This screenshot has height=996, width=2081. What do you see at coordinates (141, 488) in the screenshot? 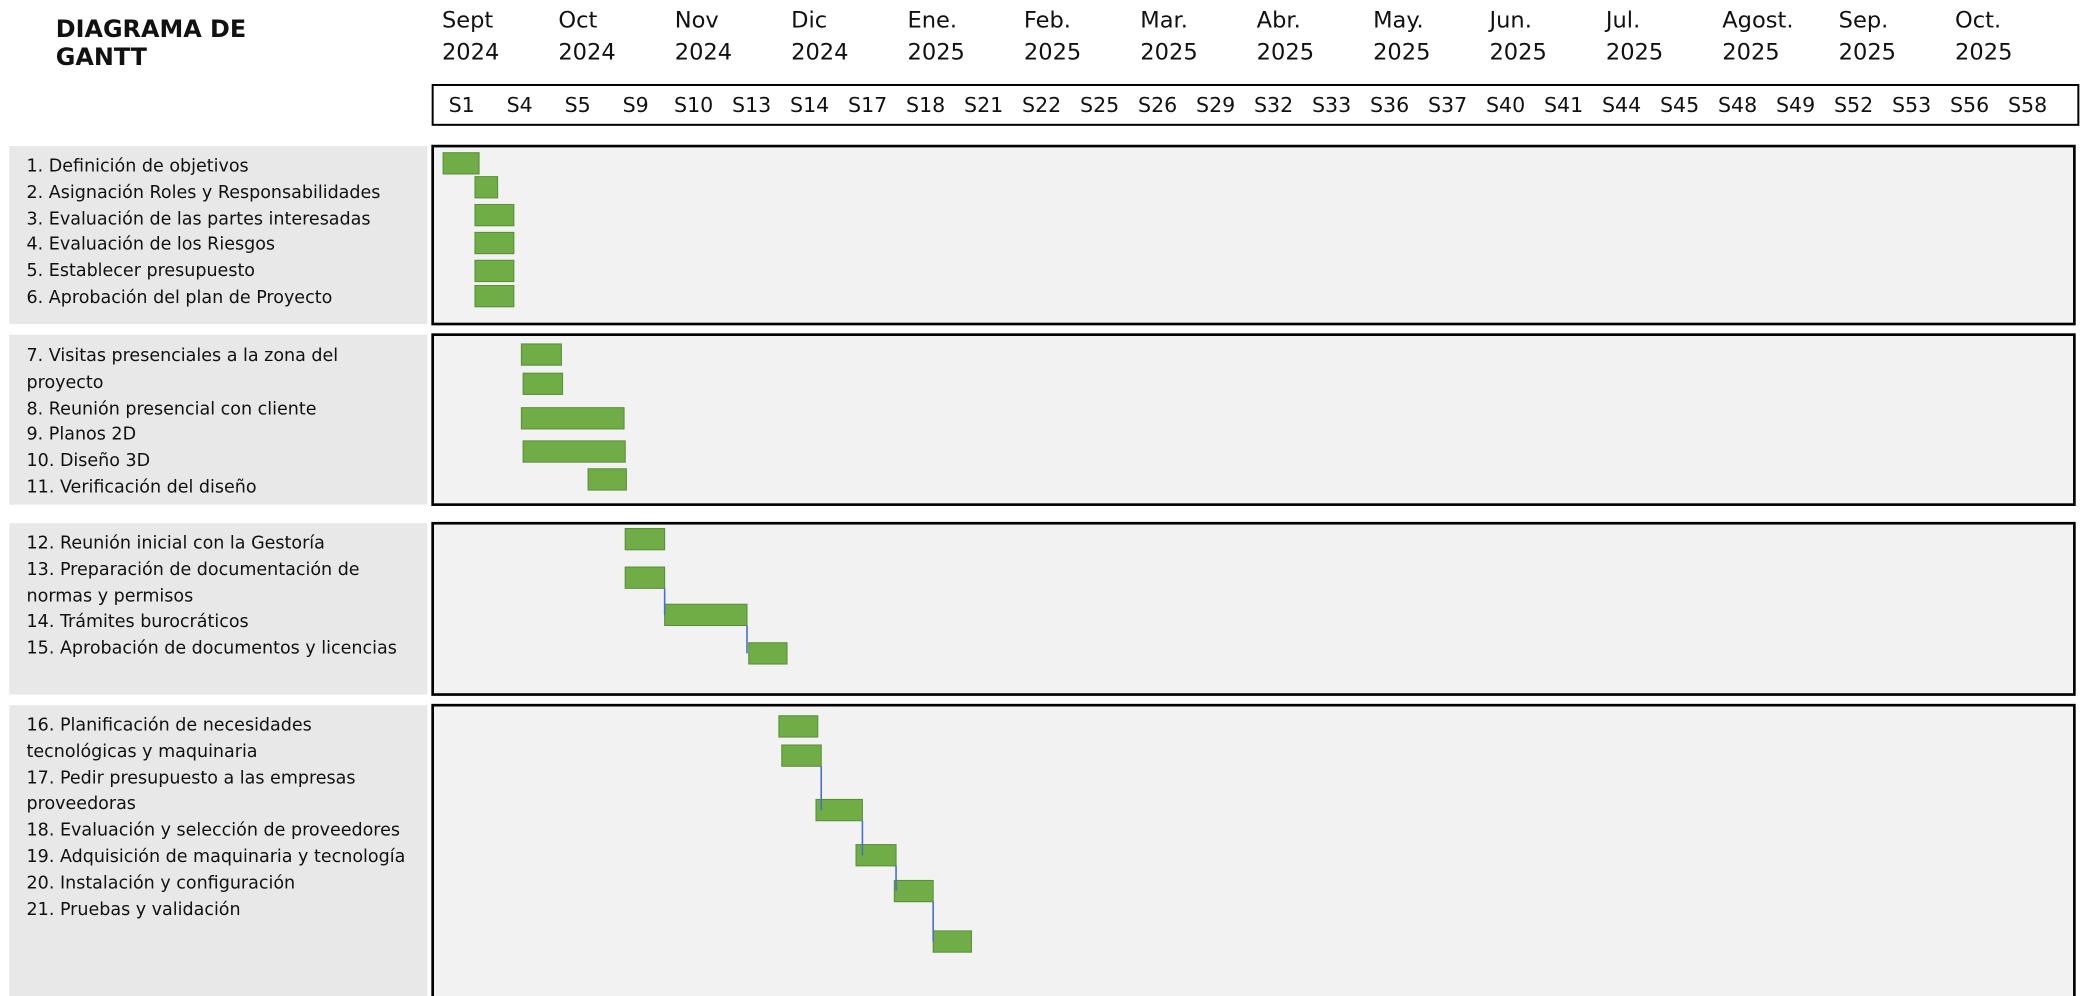
I see `task-label: 11. Verificación del diseño` at bounding box center [141, 488].